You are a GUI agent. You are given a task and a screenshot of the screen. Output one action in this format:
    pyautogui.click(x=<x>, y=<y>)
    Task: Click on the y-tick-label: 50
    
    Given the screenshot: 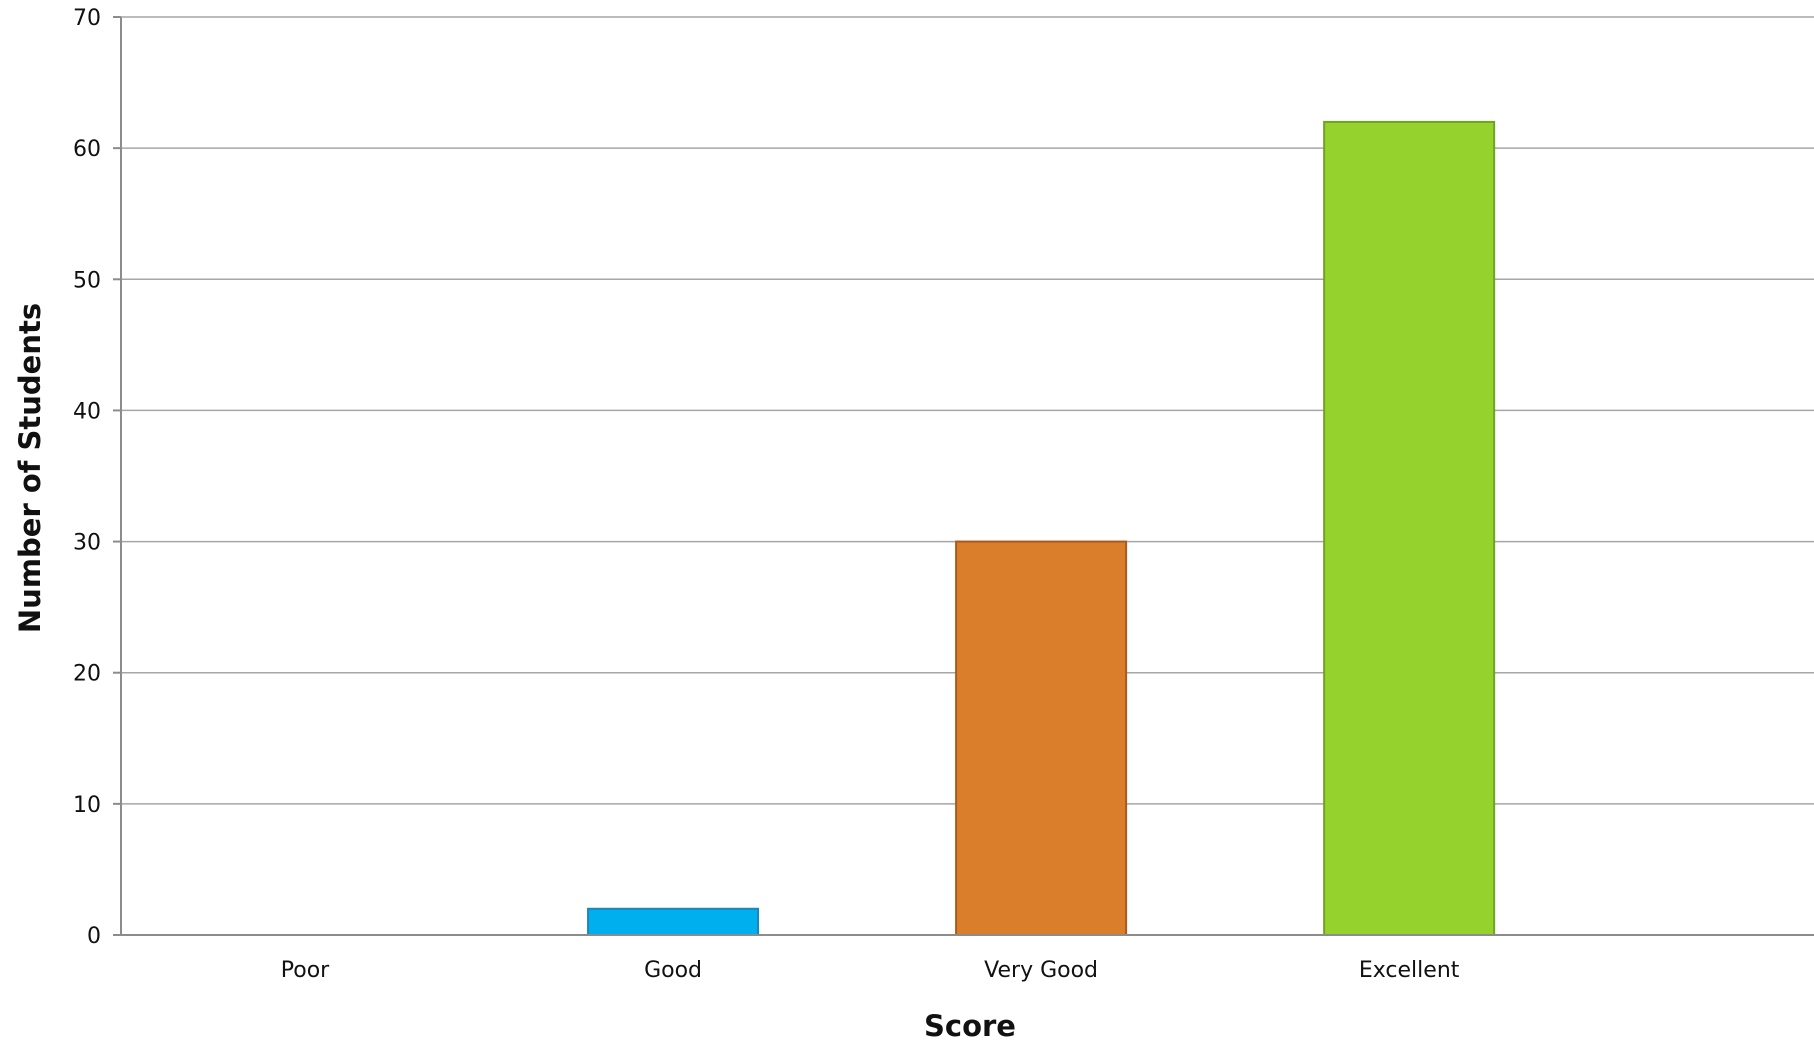 What is the action you would take?
    pyautogui.click(x=87, y=280)
    